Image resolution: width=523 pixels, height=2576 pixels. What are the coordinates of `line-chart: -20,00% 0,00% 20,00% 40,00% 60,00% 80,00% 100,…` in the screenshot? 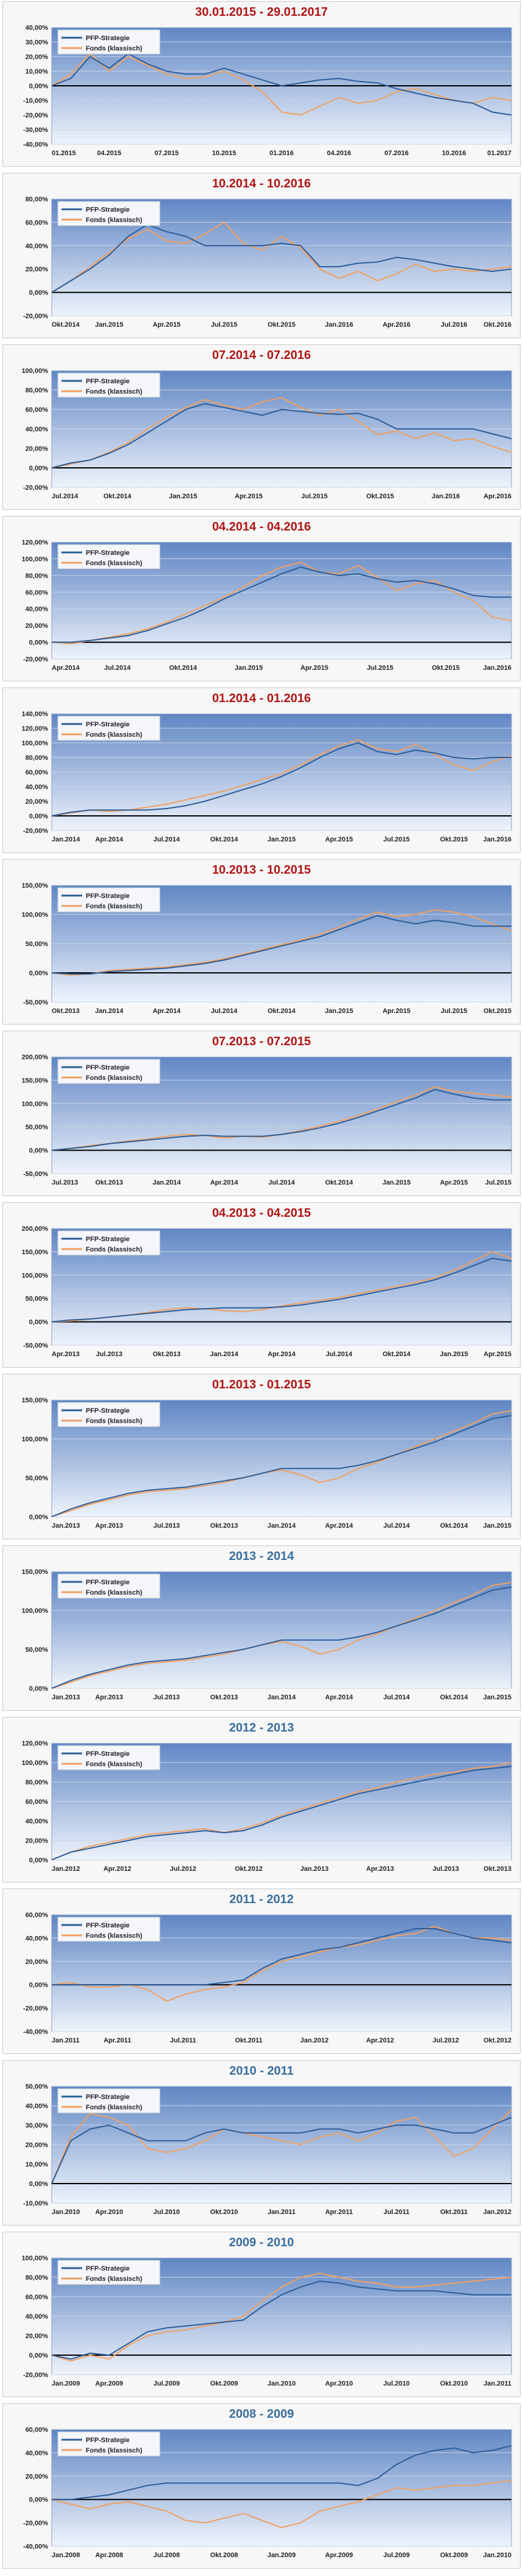 It's located at (267, 2321).